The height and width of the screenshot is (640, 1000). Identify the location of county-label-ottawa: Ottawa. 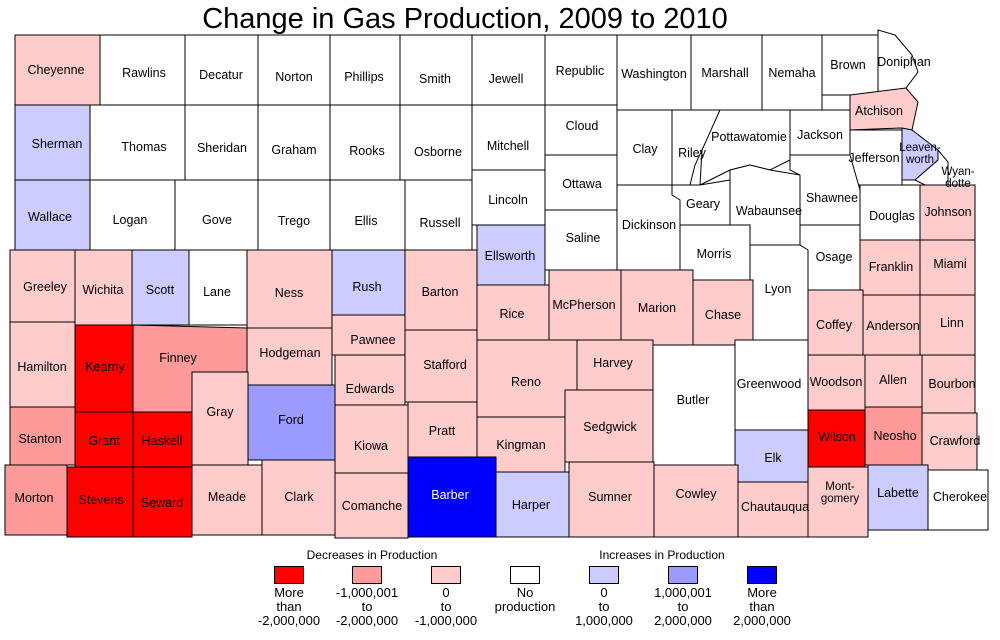
(582, 184).